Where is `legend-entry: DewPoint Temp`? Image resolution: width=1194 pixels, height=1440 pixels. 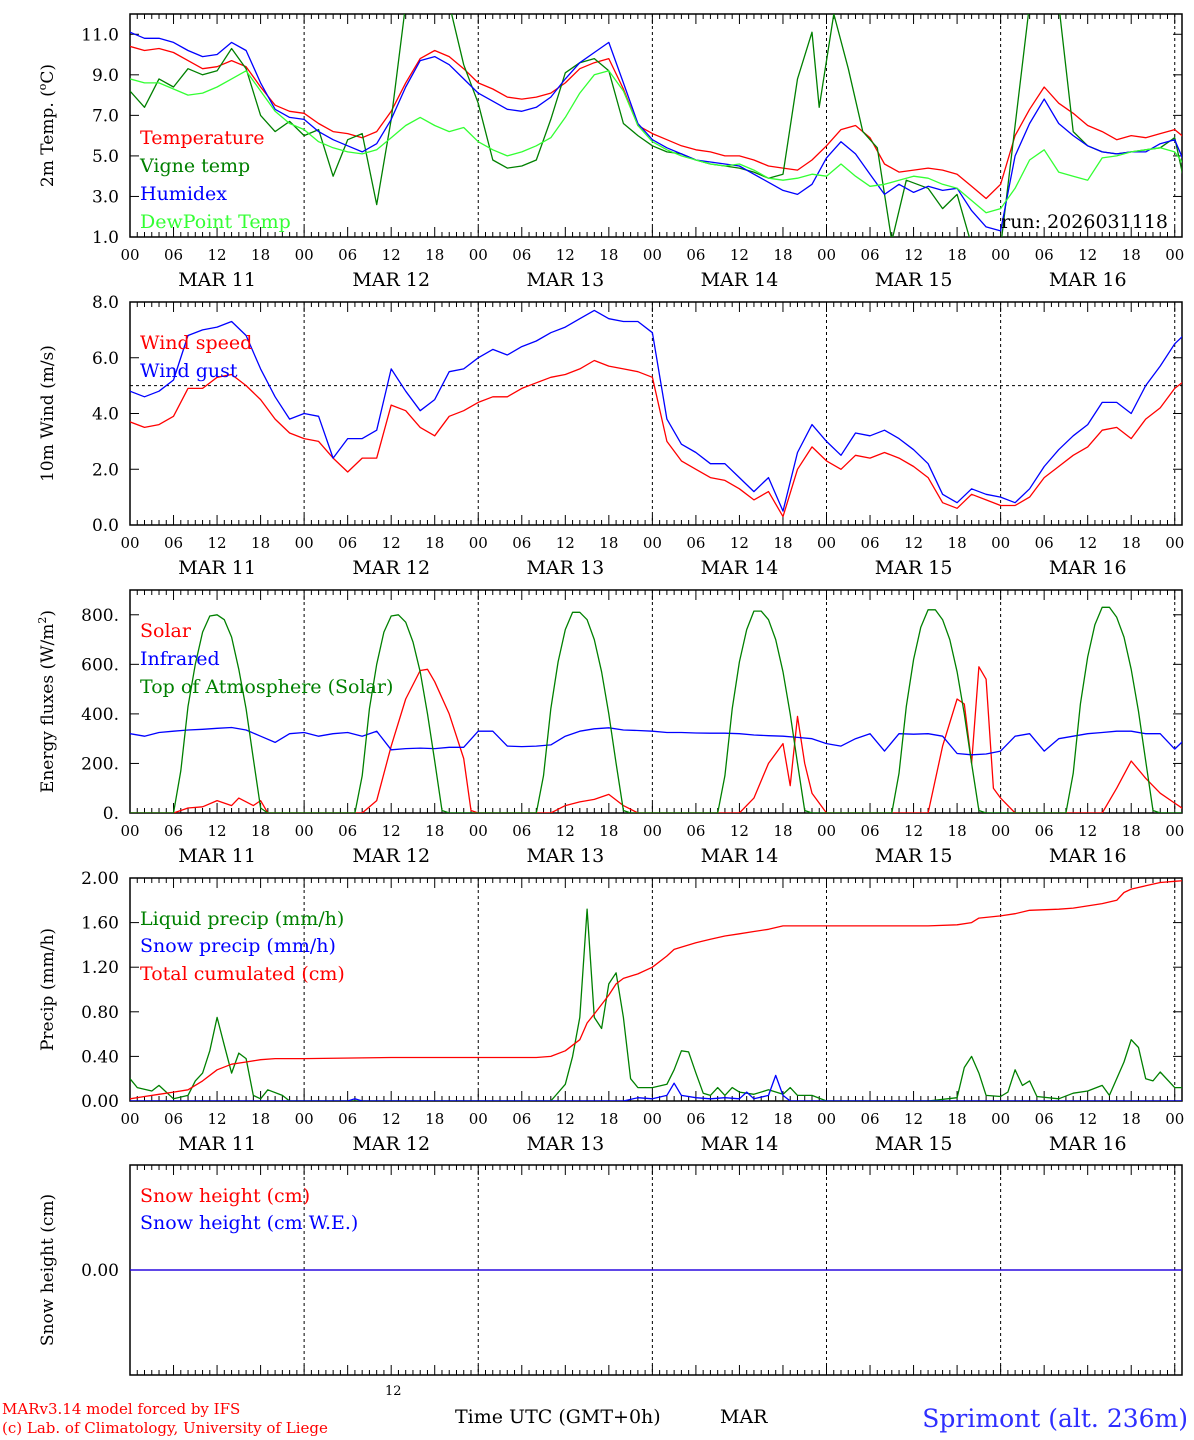
legend-entry: DewPoint Temp is located at coordinates (215, 222).